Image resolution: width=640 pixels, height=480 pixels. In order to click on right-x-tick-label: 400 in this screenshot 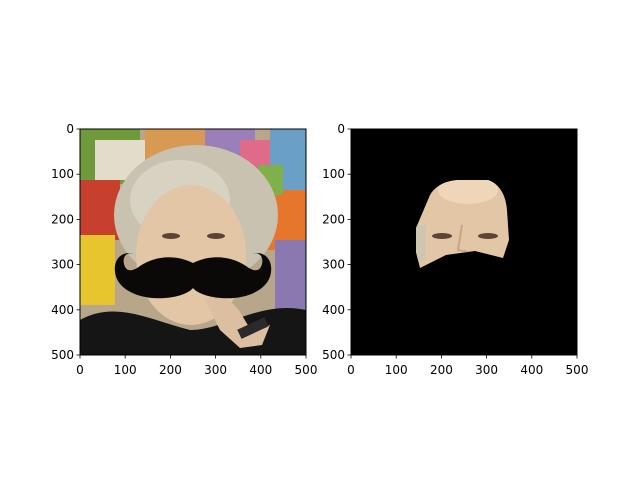, I will do `click(531, 370)`.